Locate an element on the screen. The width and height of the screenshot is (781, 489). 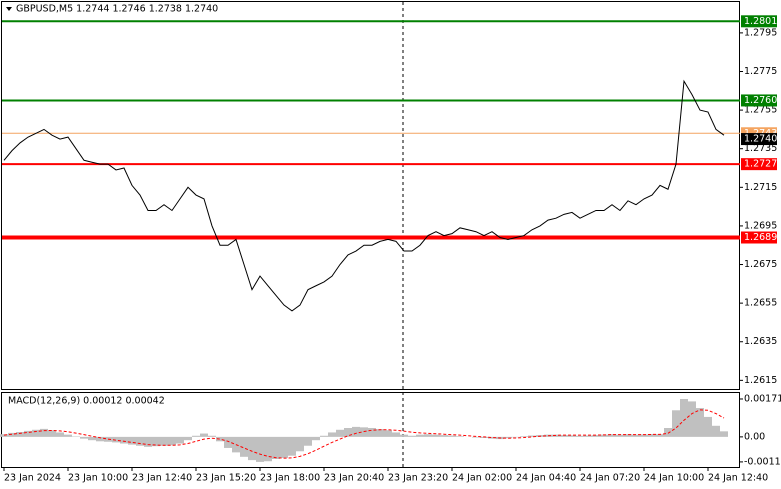
macd-panel-frame is located at coordinates (370, 430).